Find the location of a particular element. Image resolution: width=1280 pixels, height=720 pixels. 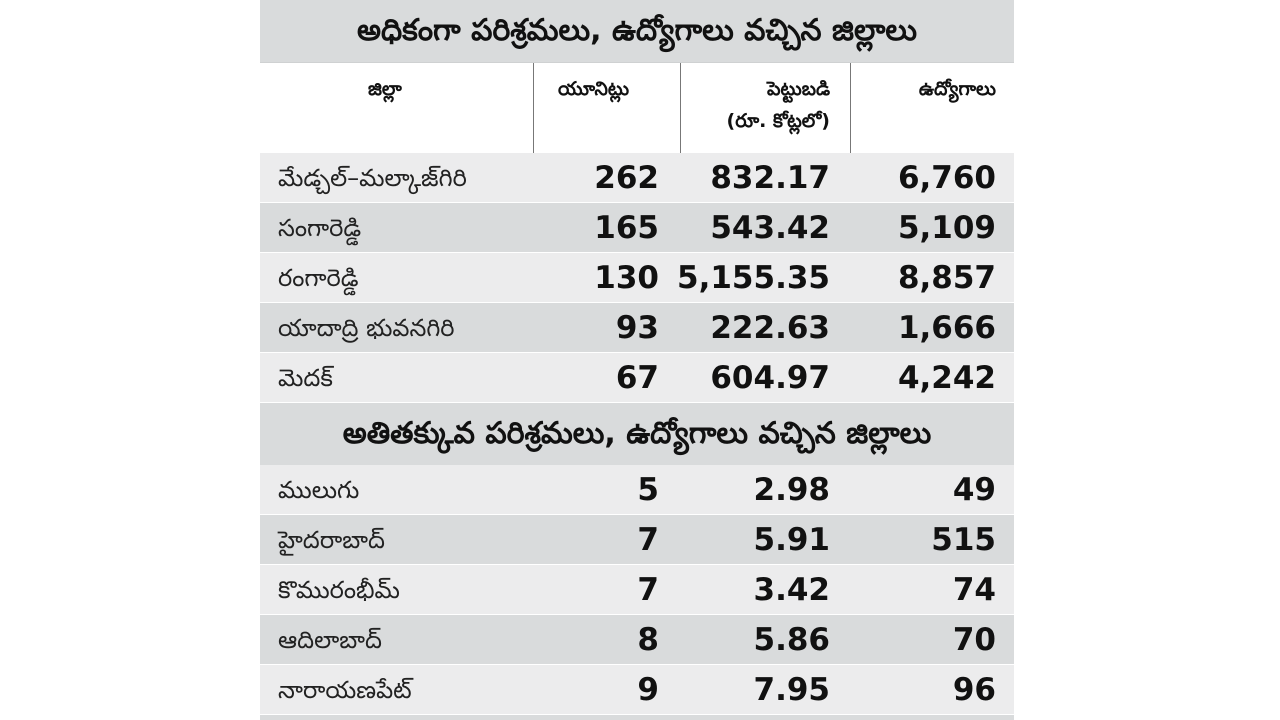

units-value: 165 is located at coordinates (626, 228).